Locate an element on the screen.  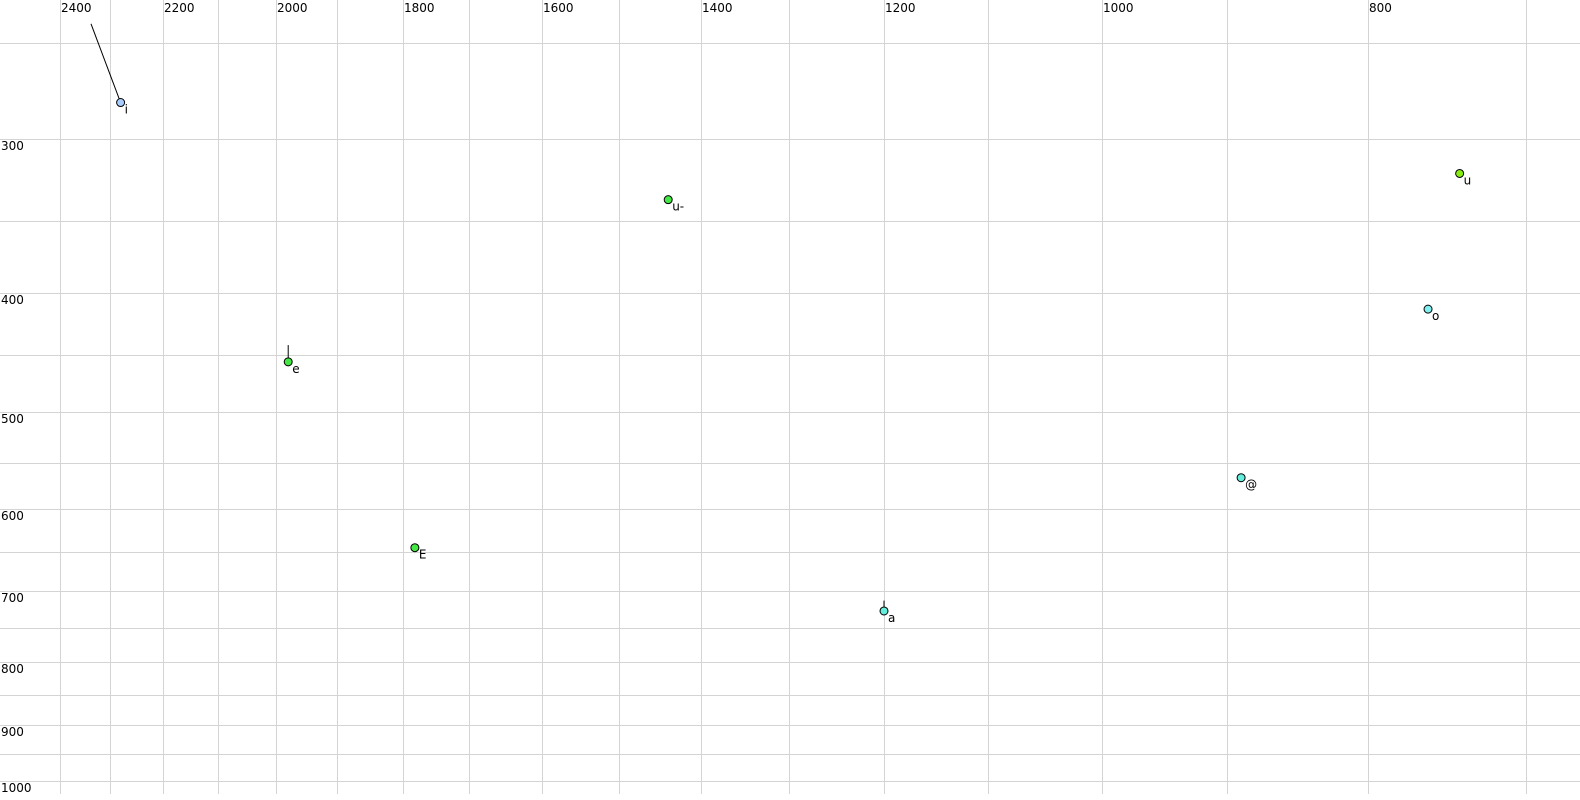
vowel-point-3: u- is located at coordinates (673, 204).